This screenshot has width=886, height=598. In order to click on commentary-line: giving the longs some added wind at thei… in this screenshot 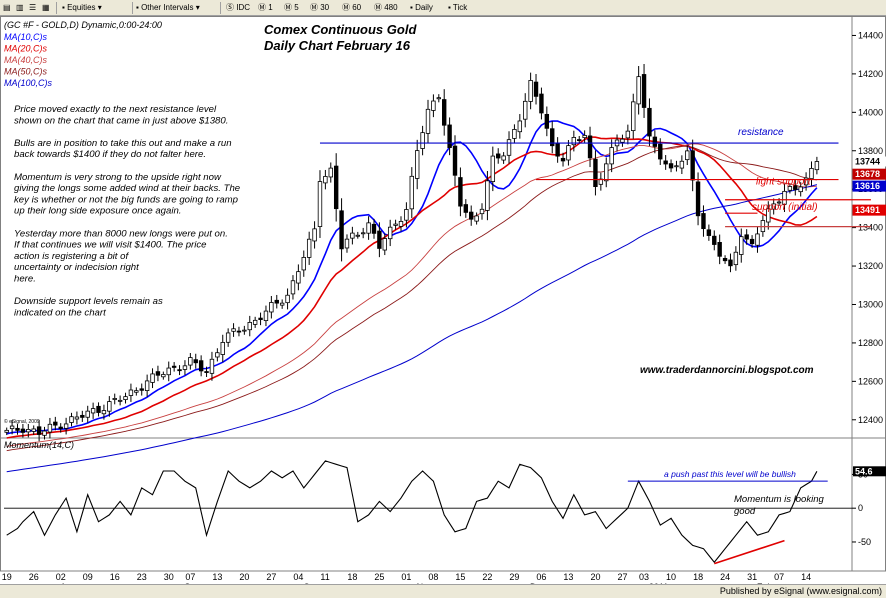, I will do `click(127, 188)`.